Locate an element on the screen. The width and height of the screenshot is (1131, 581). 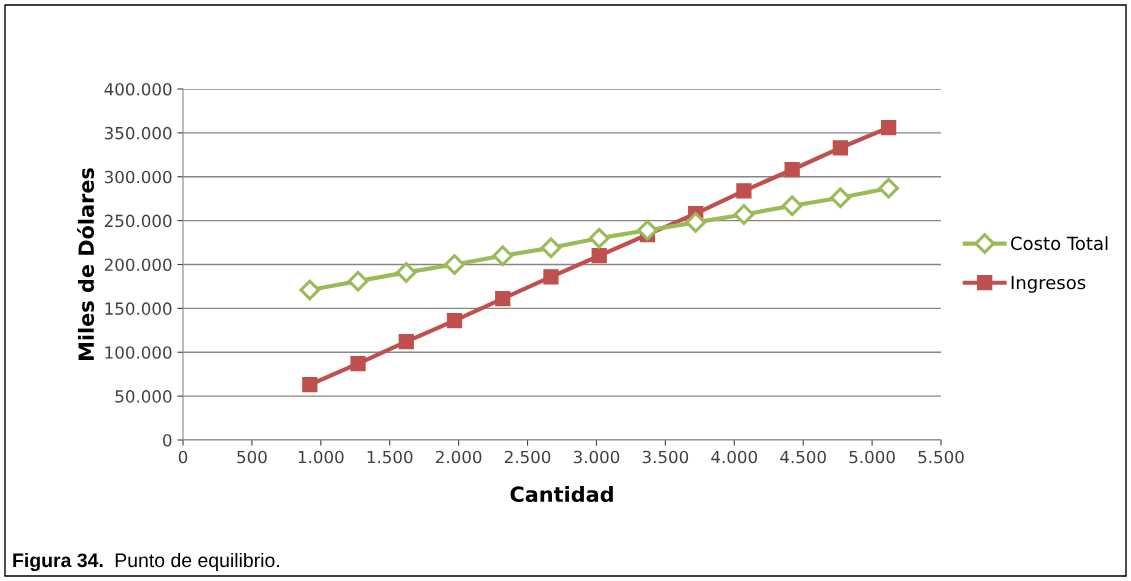
x-tick-label: 5.500 is located at coordinates (941, 457).